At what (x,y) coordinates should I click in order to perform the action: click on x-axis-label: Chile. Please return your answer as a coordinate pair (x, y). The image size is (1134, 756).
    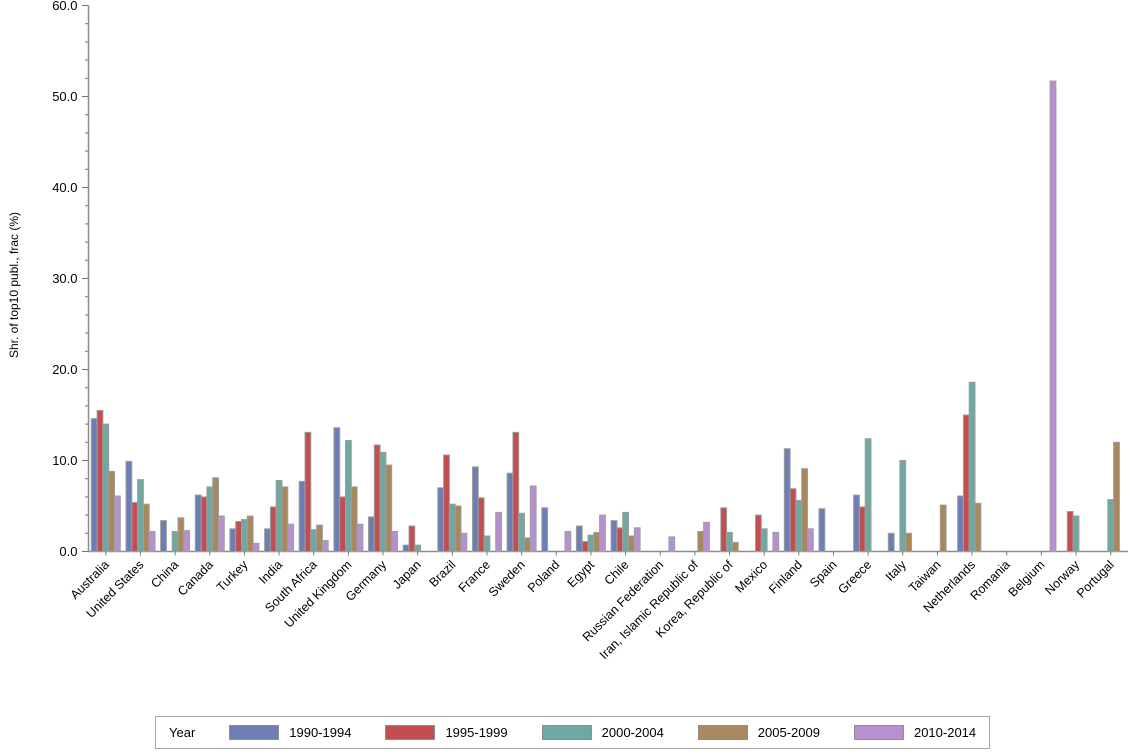
    Looking at the image, I should click on (617, 573).